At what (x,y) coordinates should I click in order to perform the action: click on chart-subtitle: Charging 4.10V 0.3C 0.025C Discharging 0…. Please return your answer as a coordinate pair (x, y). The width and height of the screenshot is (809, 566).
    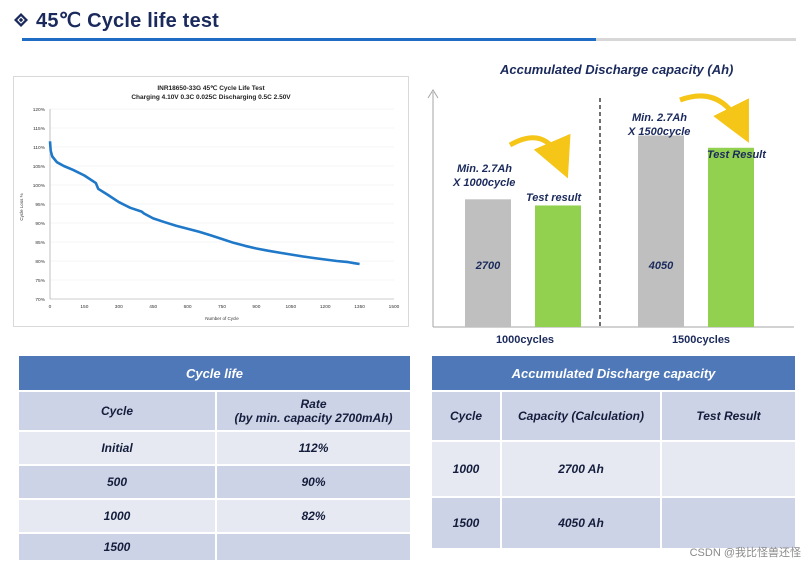
    Looking at the image, I should click on (211, 97).